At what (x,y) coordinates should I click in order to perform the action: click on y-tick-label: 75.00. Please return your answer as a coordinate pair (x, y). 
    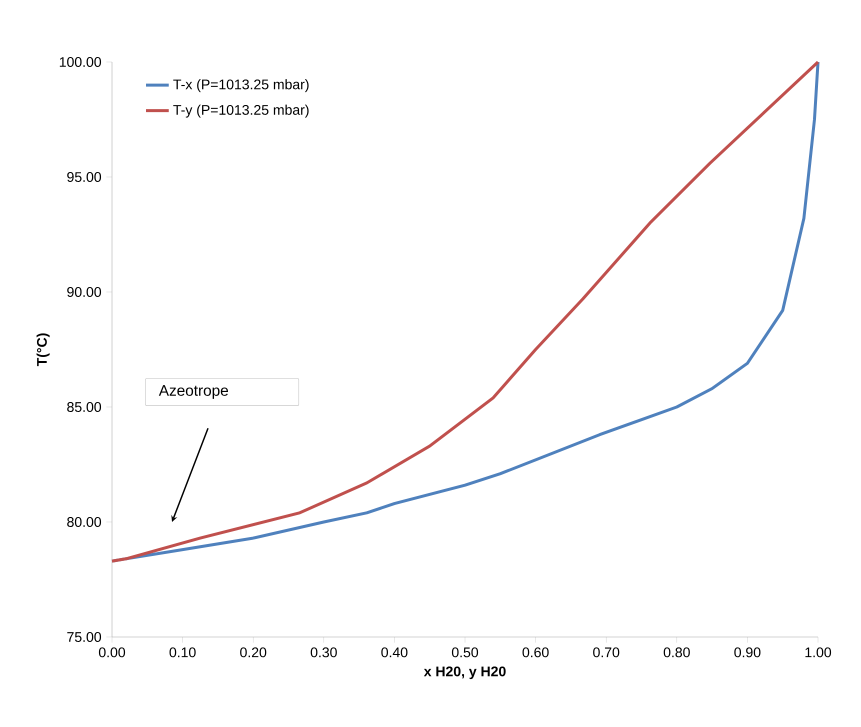
    Looking at the image, I should click on (84, 637).